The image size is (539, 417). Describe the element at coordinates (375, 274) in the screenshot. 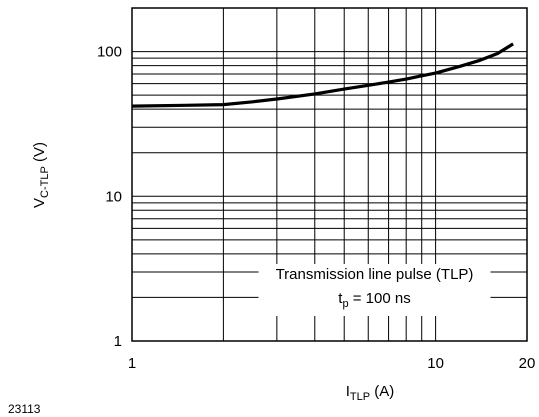

I see `annotation-line-1: Transmission line pulse (TLP)` at that location.